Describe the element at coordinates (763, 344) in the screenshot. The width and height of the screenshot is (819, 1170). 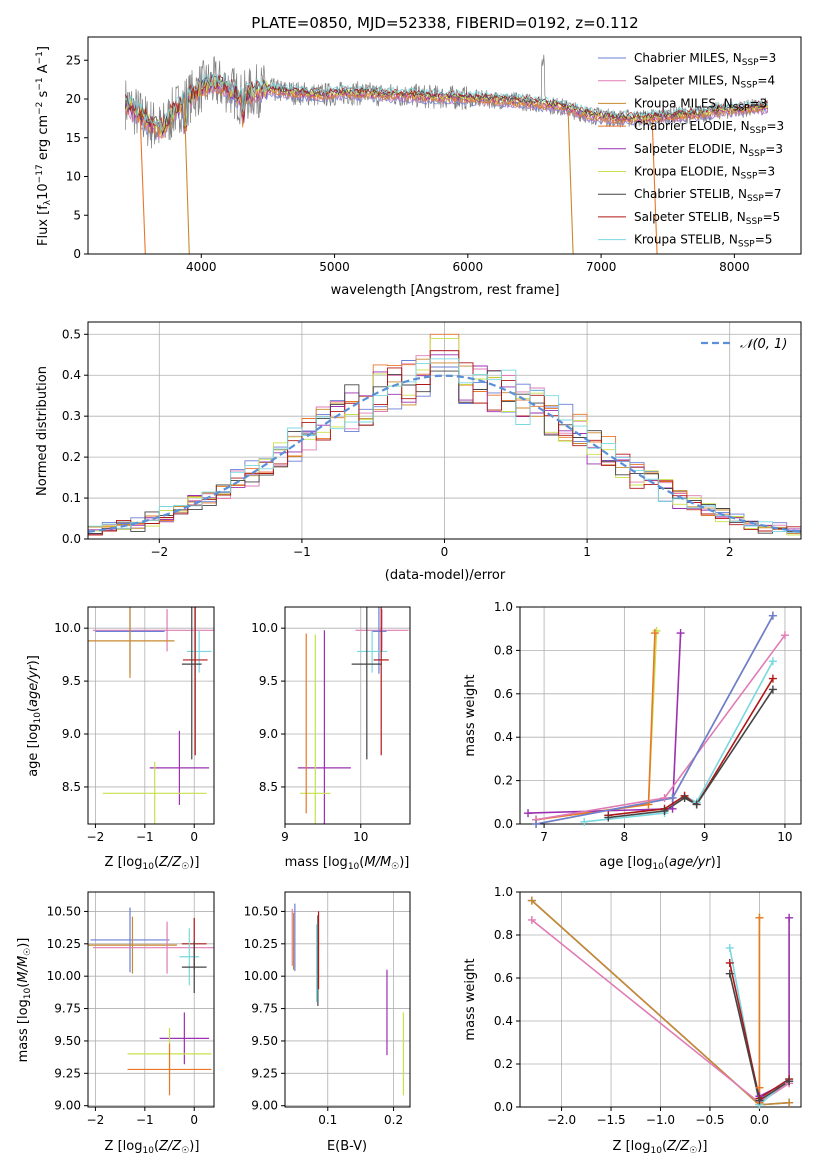
I see `legend-entry: 𝒩(0, 1)` at that location.